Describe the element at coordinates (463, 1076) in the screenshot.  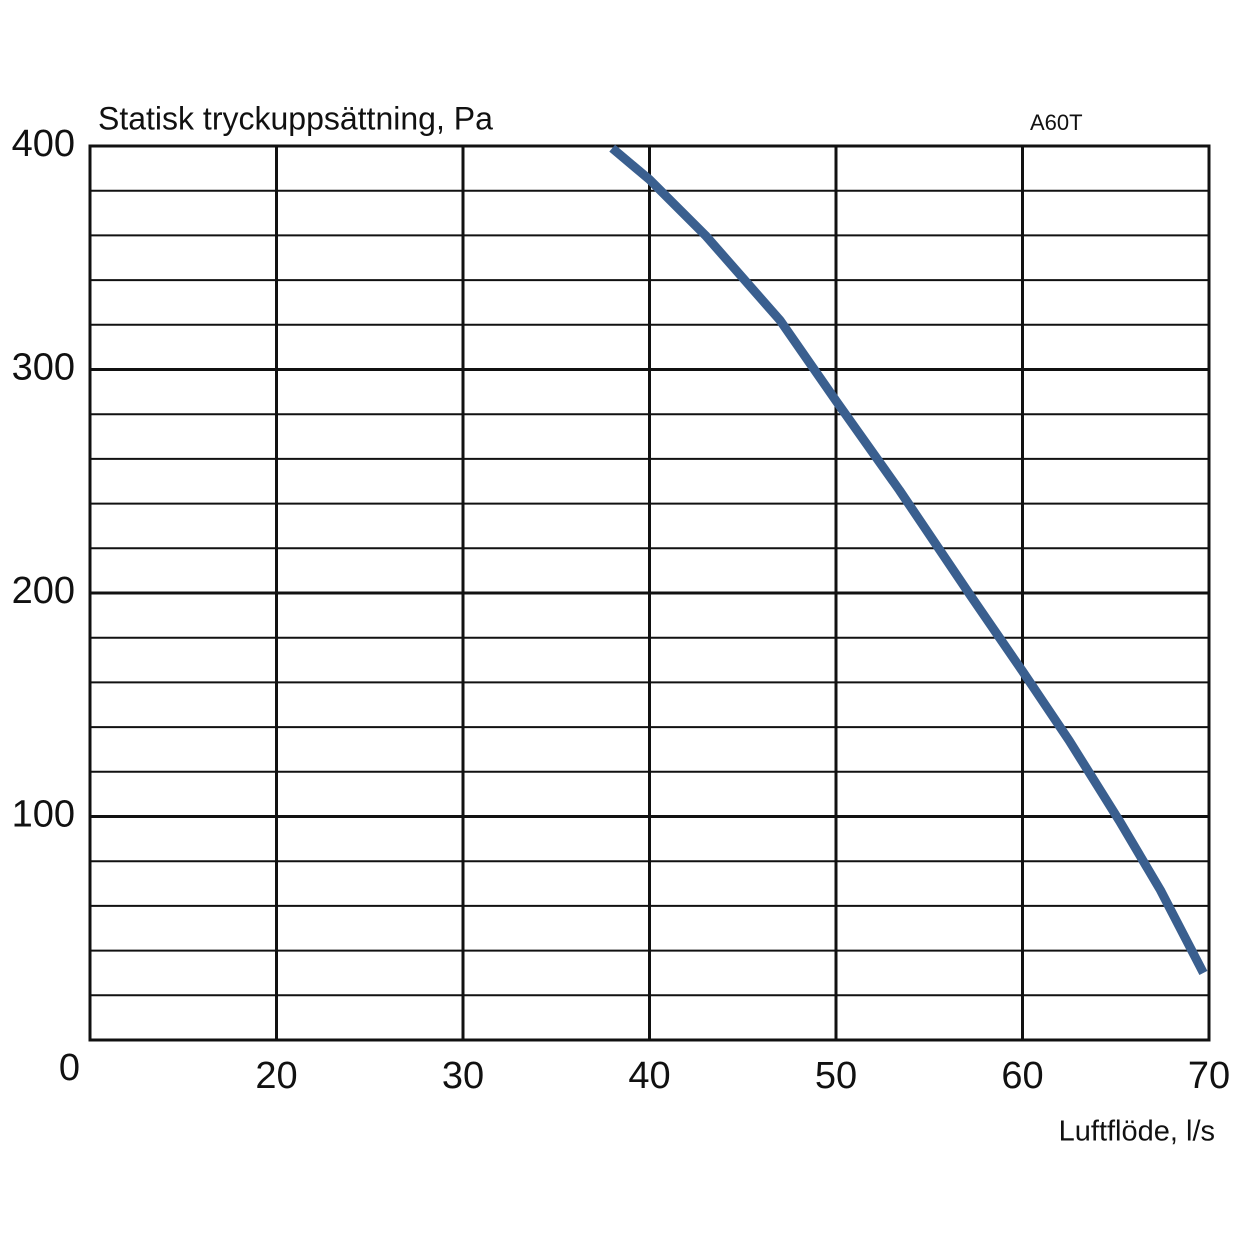
I see `x-tick-label: 30` at that location.